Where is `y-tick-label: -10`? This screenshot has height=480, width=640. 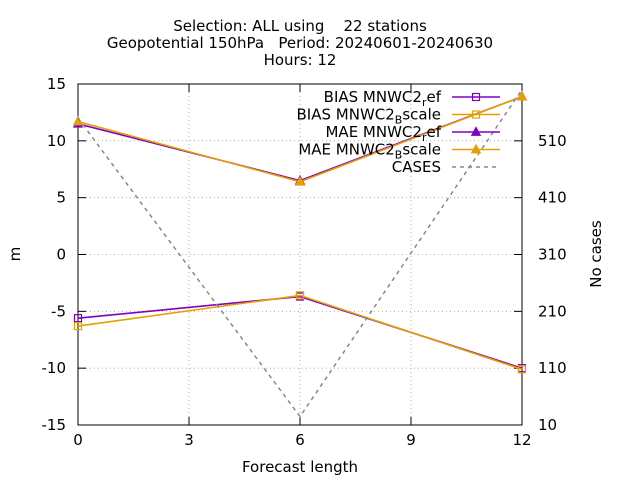
y-tick-label: -10 is located at coordinates (54, 368).